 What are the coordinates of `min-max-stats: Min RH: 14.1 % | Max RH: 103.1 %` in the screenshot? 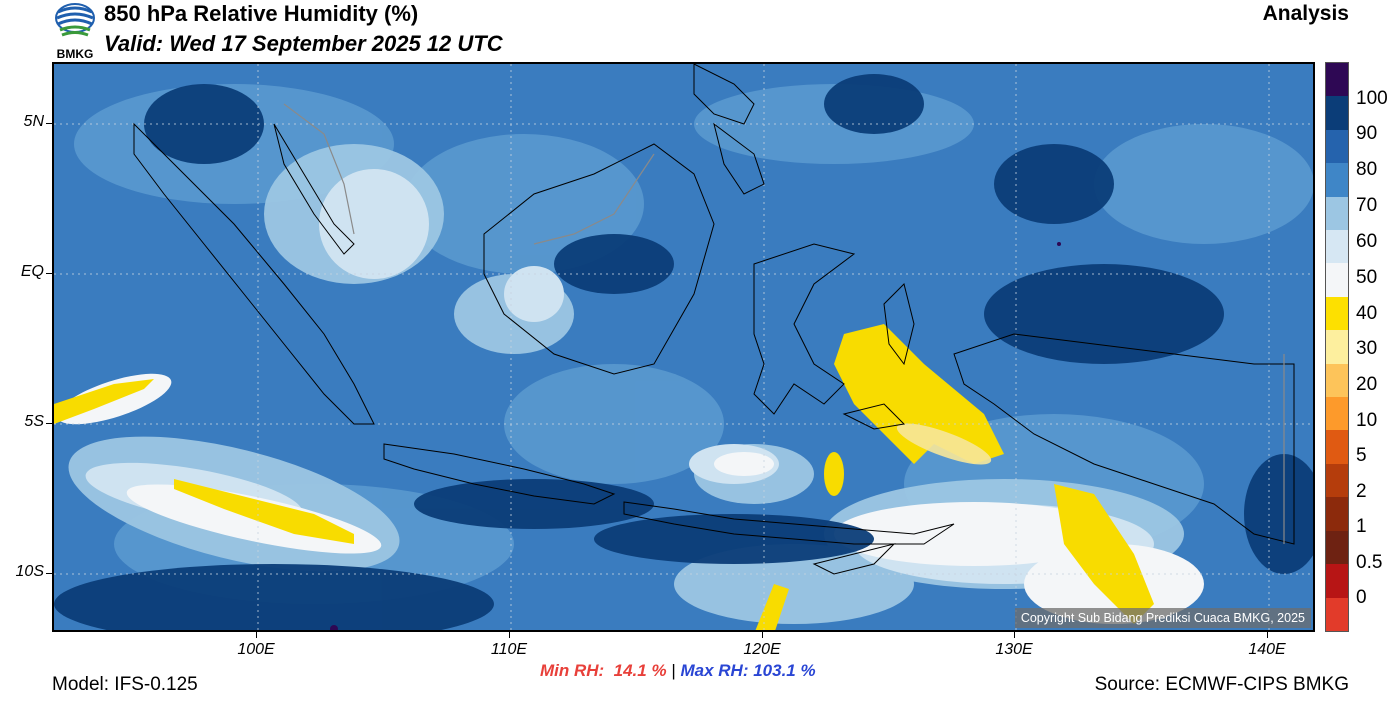 It's located at (678, 671).